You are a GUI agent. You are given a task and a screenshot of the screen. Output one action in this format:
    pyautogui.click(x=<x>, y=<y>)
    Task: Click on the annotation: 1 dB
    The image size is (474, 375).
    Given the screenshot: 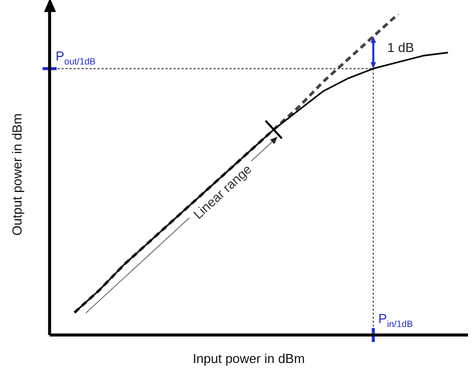 What is the action you would take?
    pyautogui.click(x=400, y=48)
    